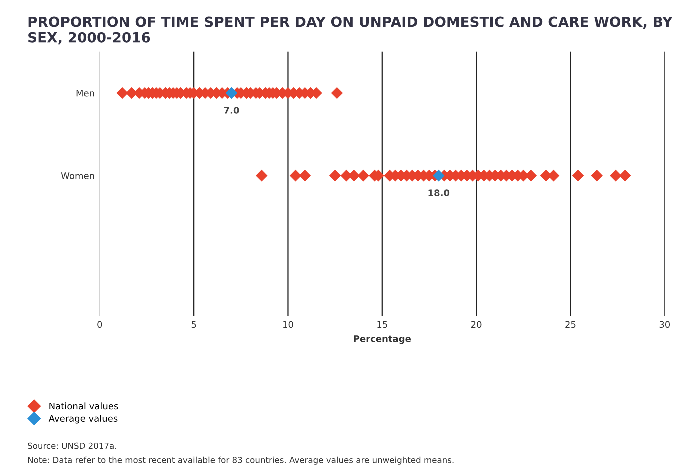 This screenshot has height=472, width=689. I want to click on x-tick-label: 30, so click(665, 324).